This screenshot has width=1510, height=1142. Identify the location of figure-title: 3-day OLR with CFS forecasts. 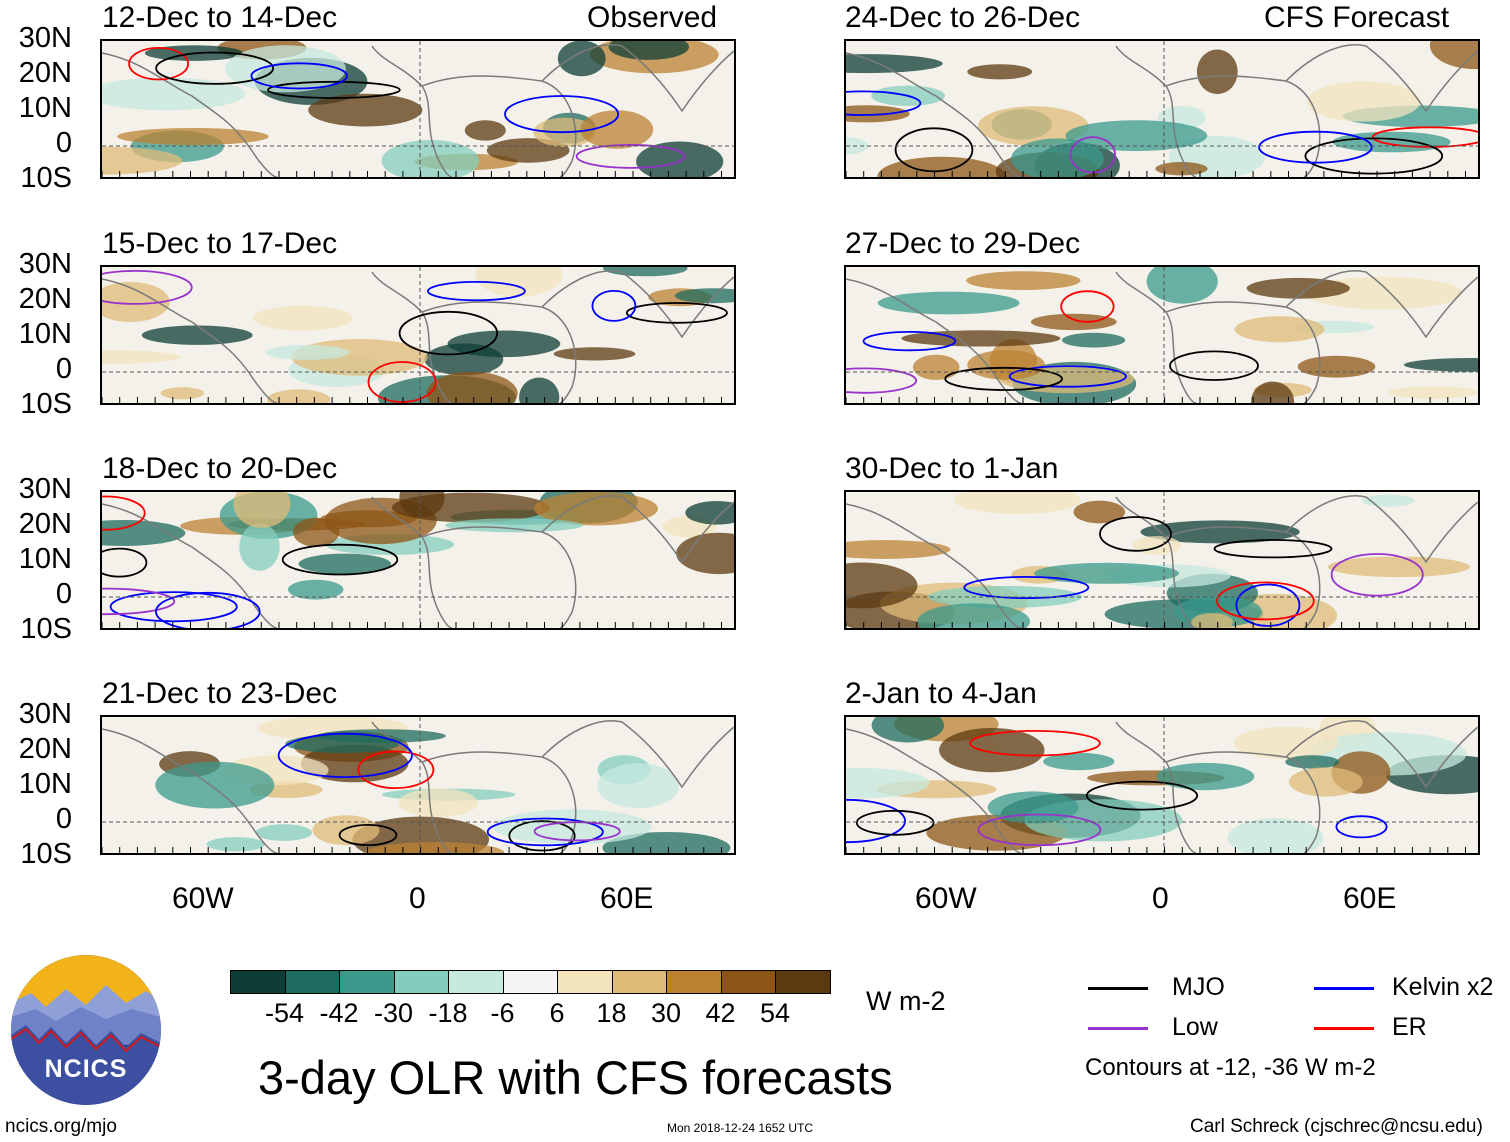
(575, 1077).